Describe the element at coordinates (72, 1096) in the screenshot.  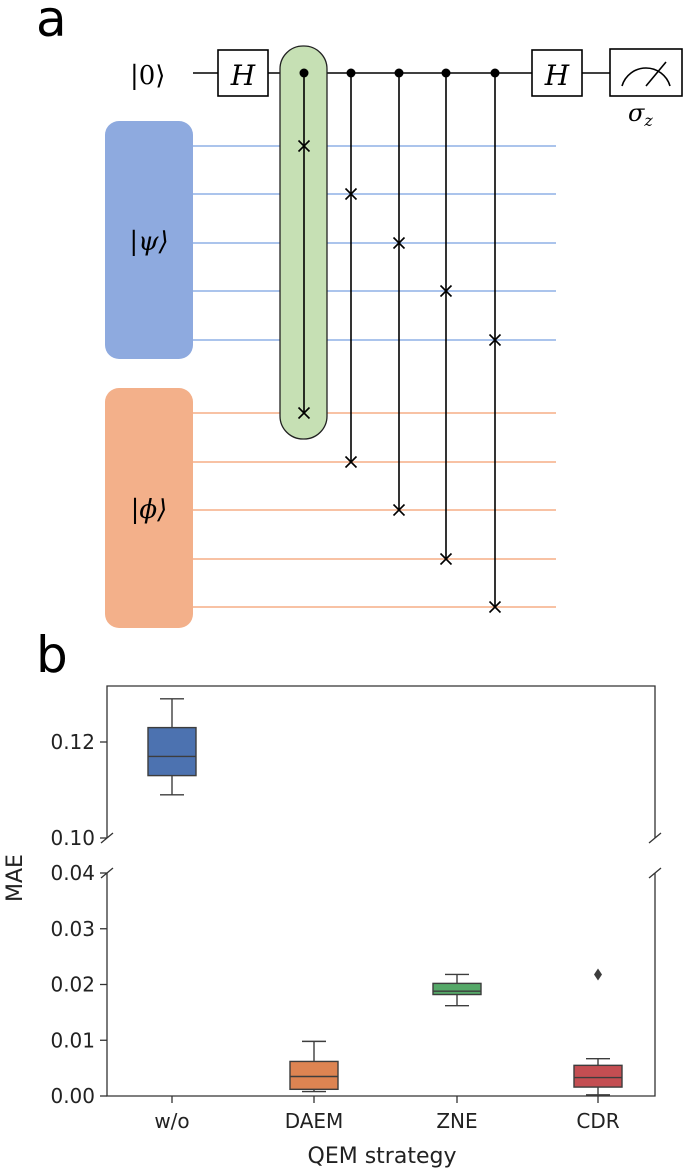
I see `lower-tick-label-0: 0.00` at that location.